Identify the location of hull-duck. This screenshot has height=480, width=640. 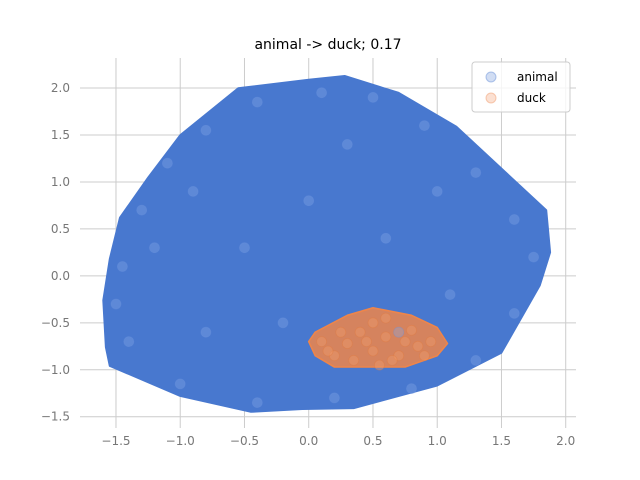
(378, 337).